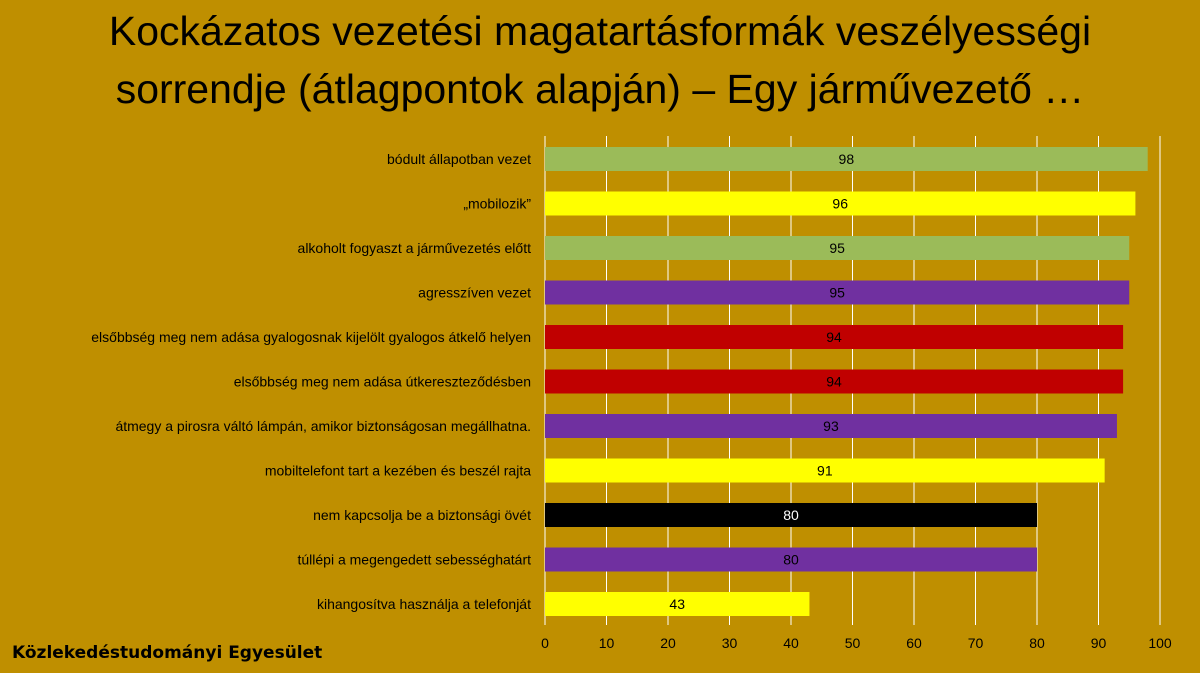  I want to click on x-tick-label-70: 70, so click(976, 643).